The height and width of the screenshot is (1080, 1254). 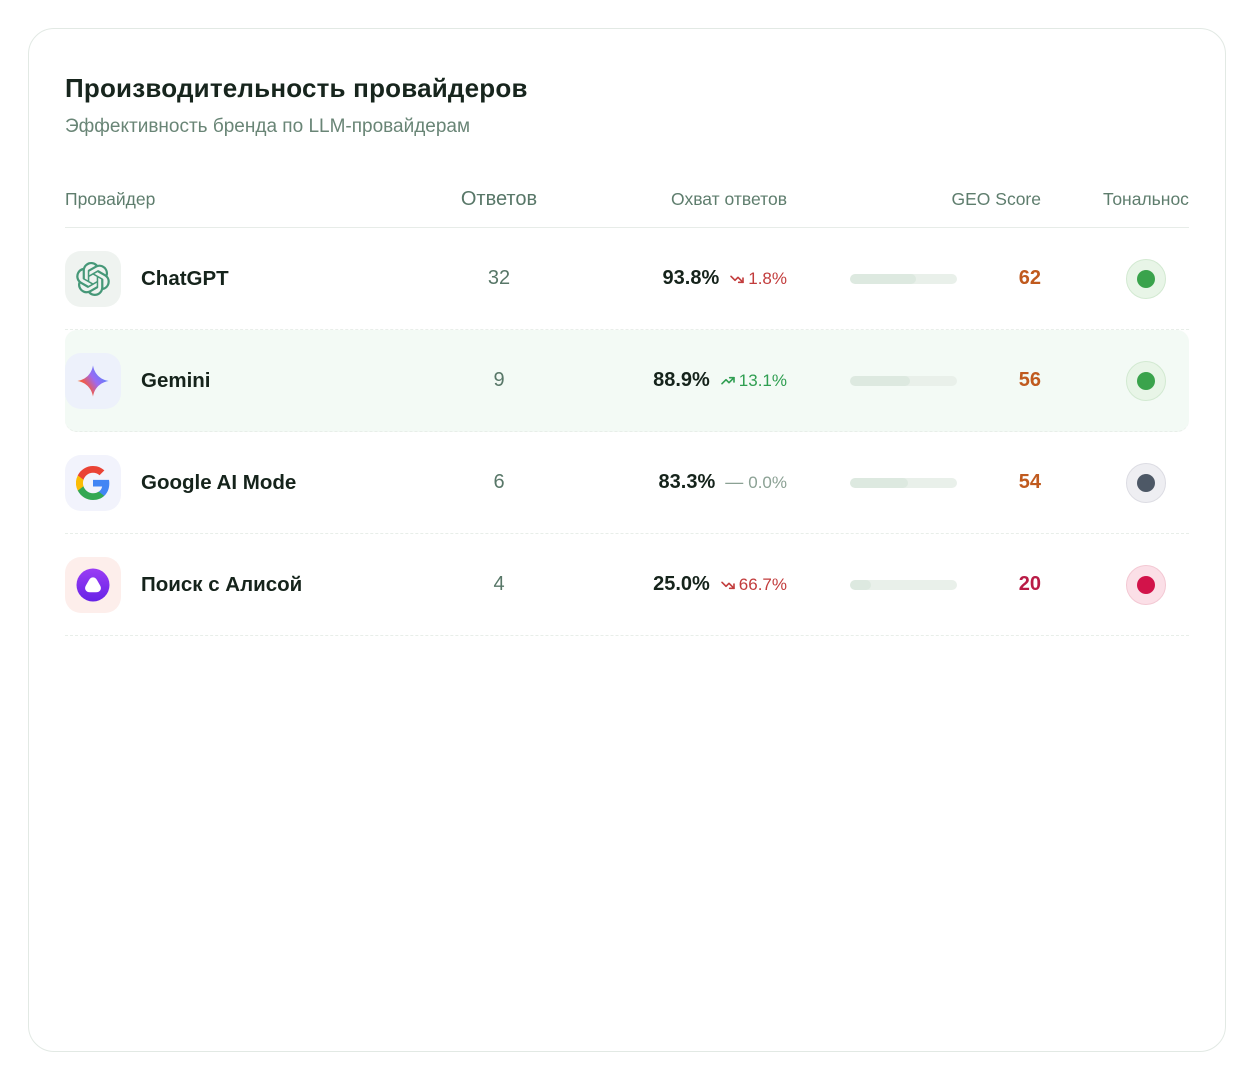 I want to click on answers-count: 9, so click(x=499, y=380).